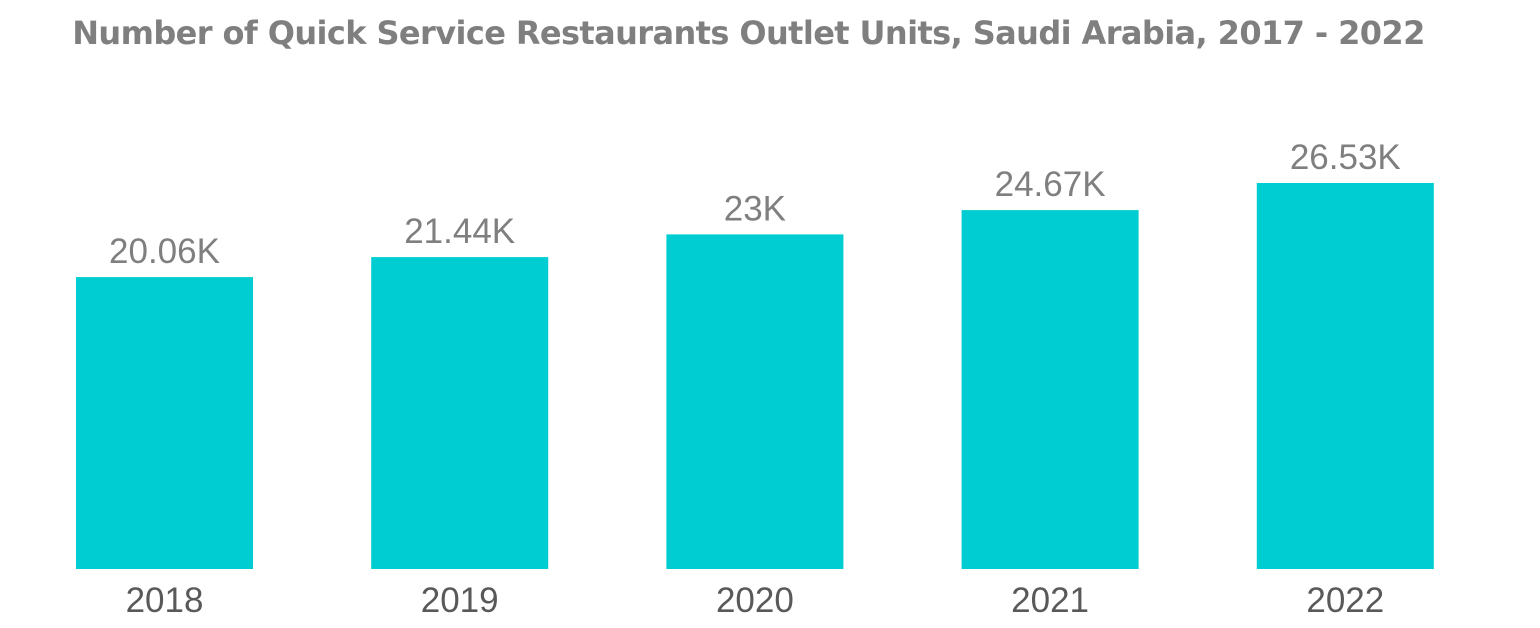 The width and height of the screenshot is (1540, 628). What do you see at coordinates (164, 251) in the screenshot?
I see `value-label-2018: 20.06K` at bounding box center [164, 251].